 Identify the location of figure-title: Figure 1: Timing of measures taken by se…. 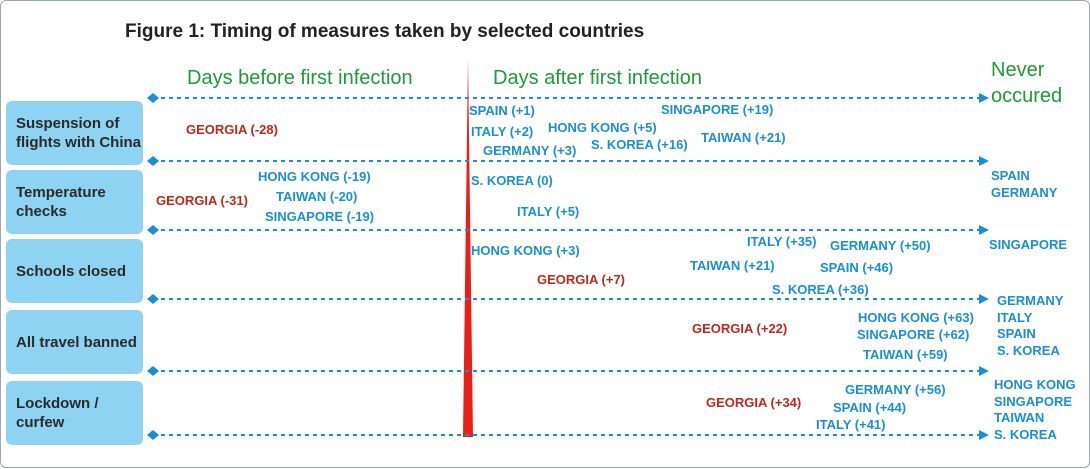
(385, 31).